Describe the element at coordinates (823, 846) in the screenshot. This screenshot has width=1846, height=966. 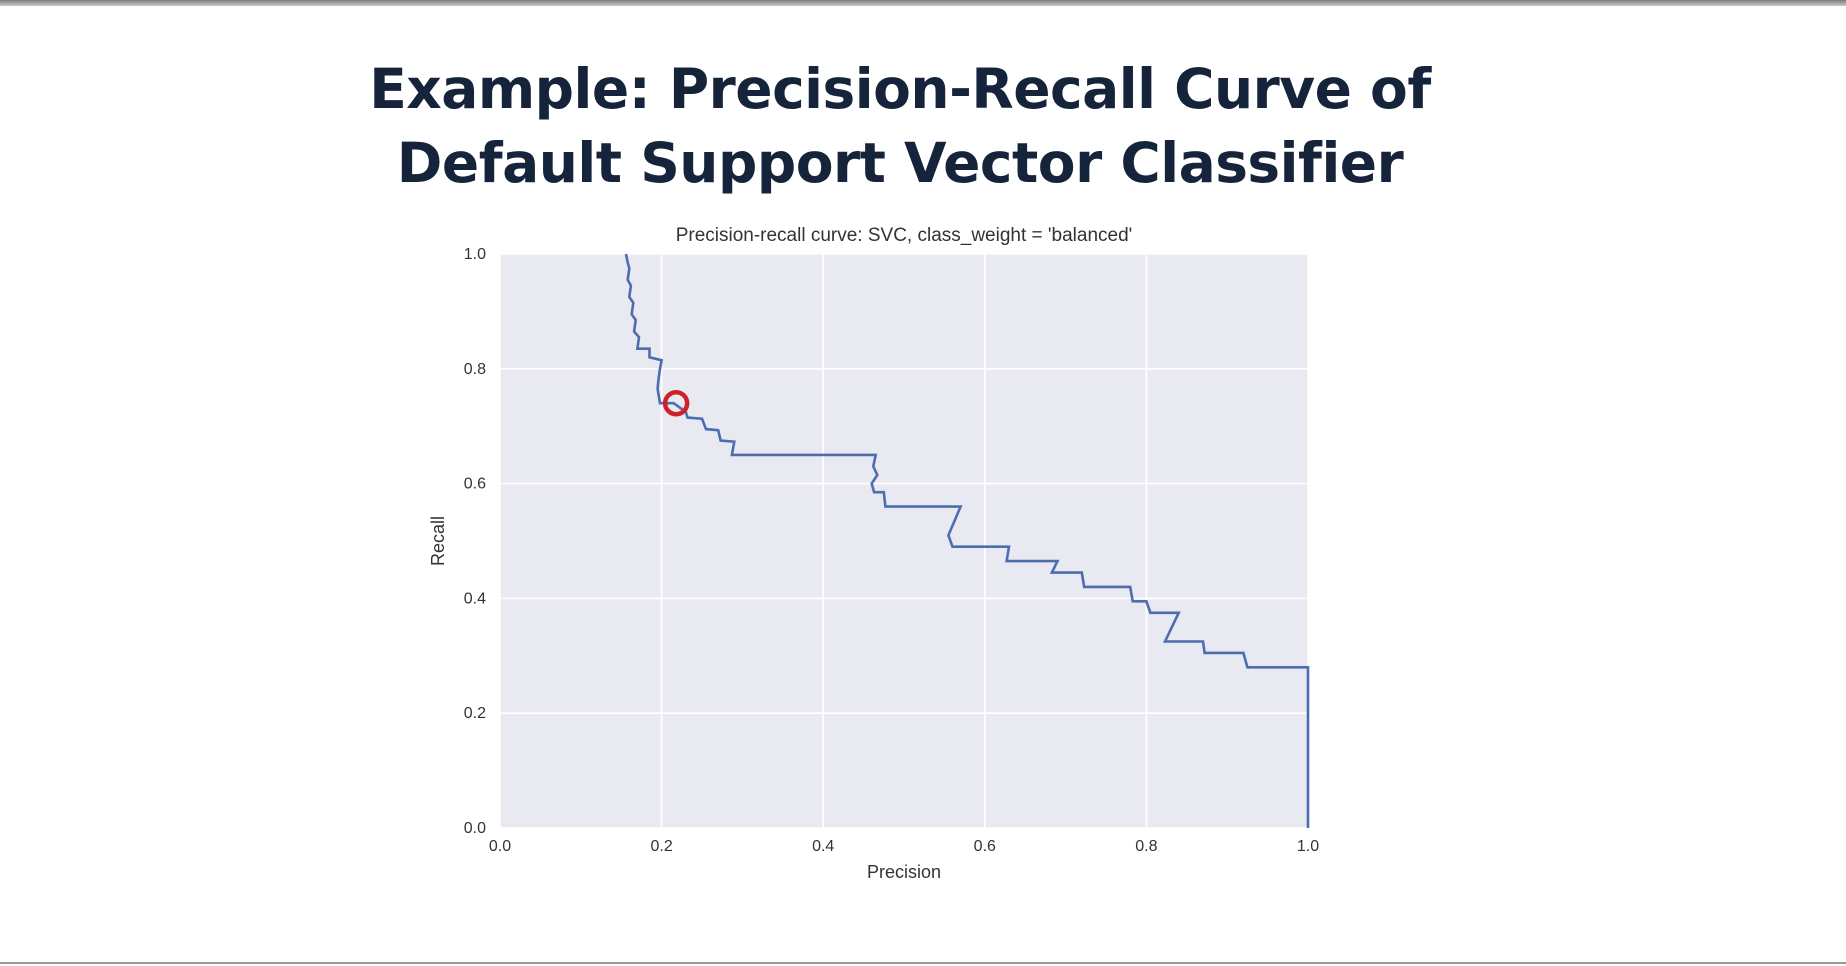
I see `x-tick-label: 0.4` at that location.